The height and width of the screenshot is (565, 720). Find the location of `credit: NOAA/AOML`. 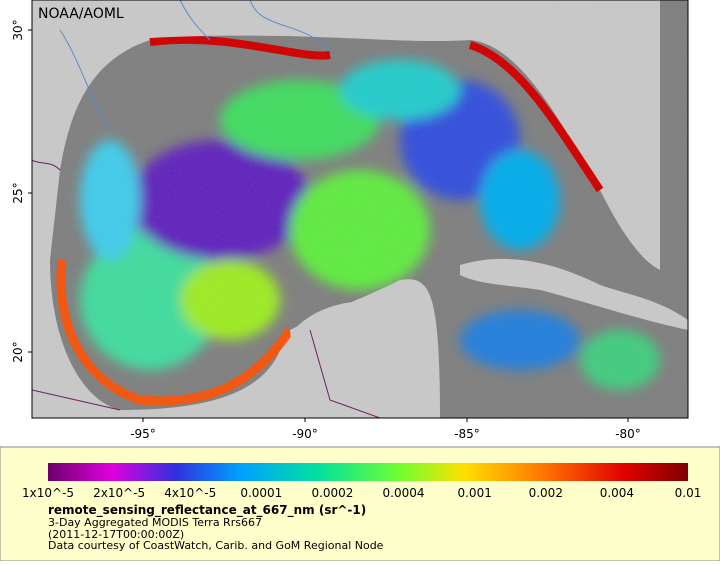

credit: NOAA/AOML is located at coordinates (81, 14).